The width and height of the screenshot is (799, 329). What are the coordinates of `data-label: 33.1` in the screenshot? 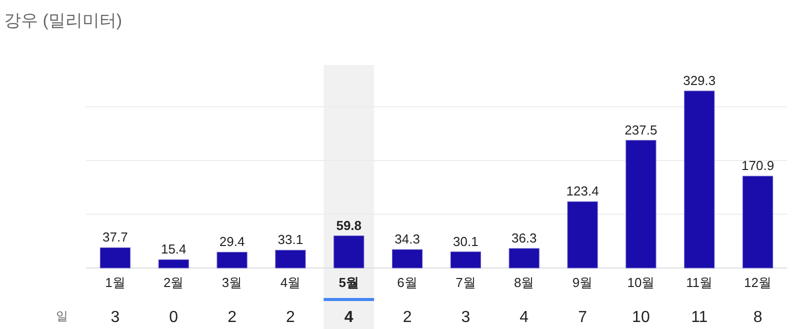 It's located at (291, 240).